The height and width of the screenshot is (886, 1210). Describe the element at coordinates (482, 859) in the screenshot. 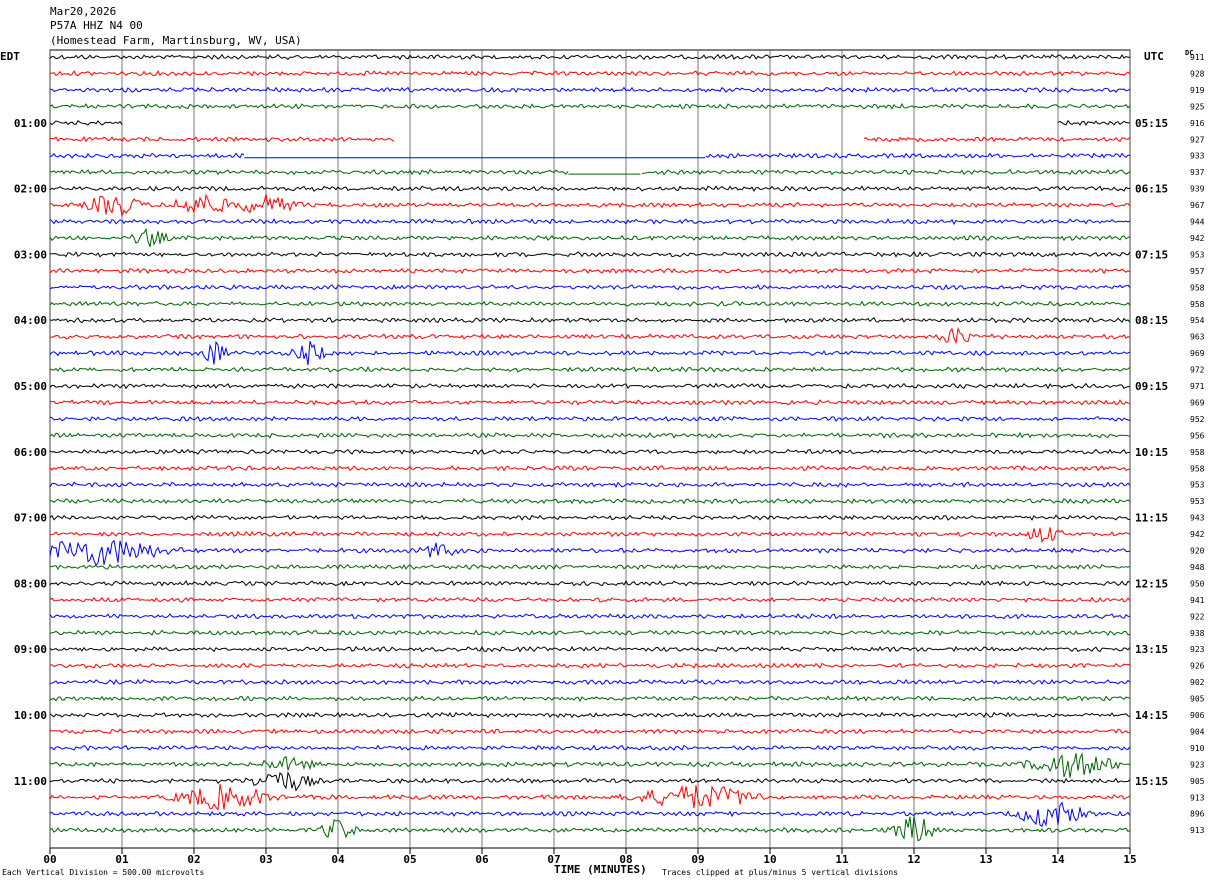

I see `x-tick-label: 06` at that location.